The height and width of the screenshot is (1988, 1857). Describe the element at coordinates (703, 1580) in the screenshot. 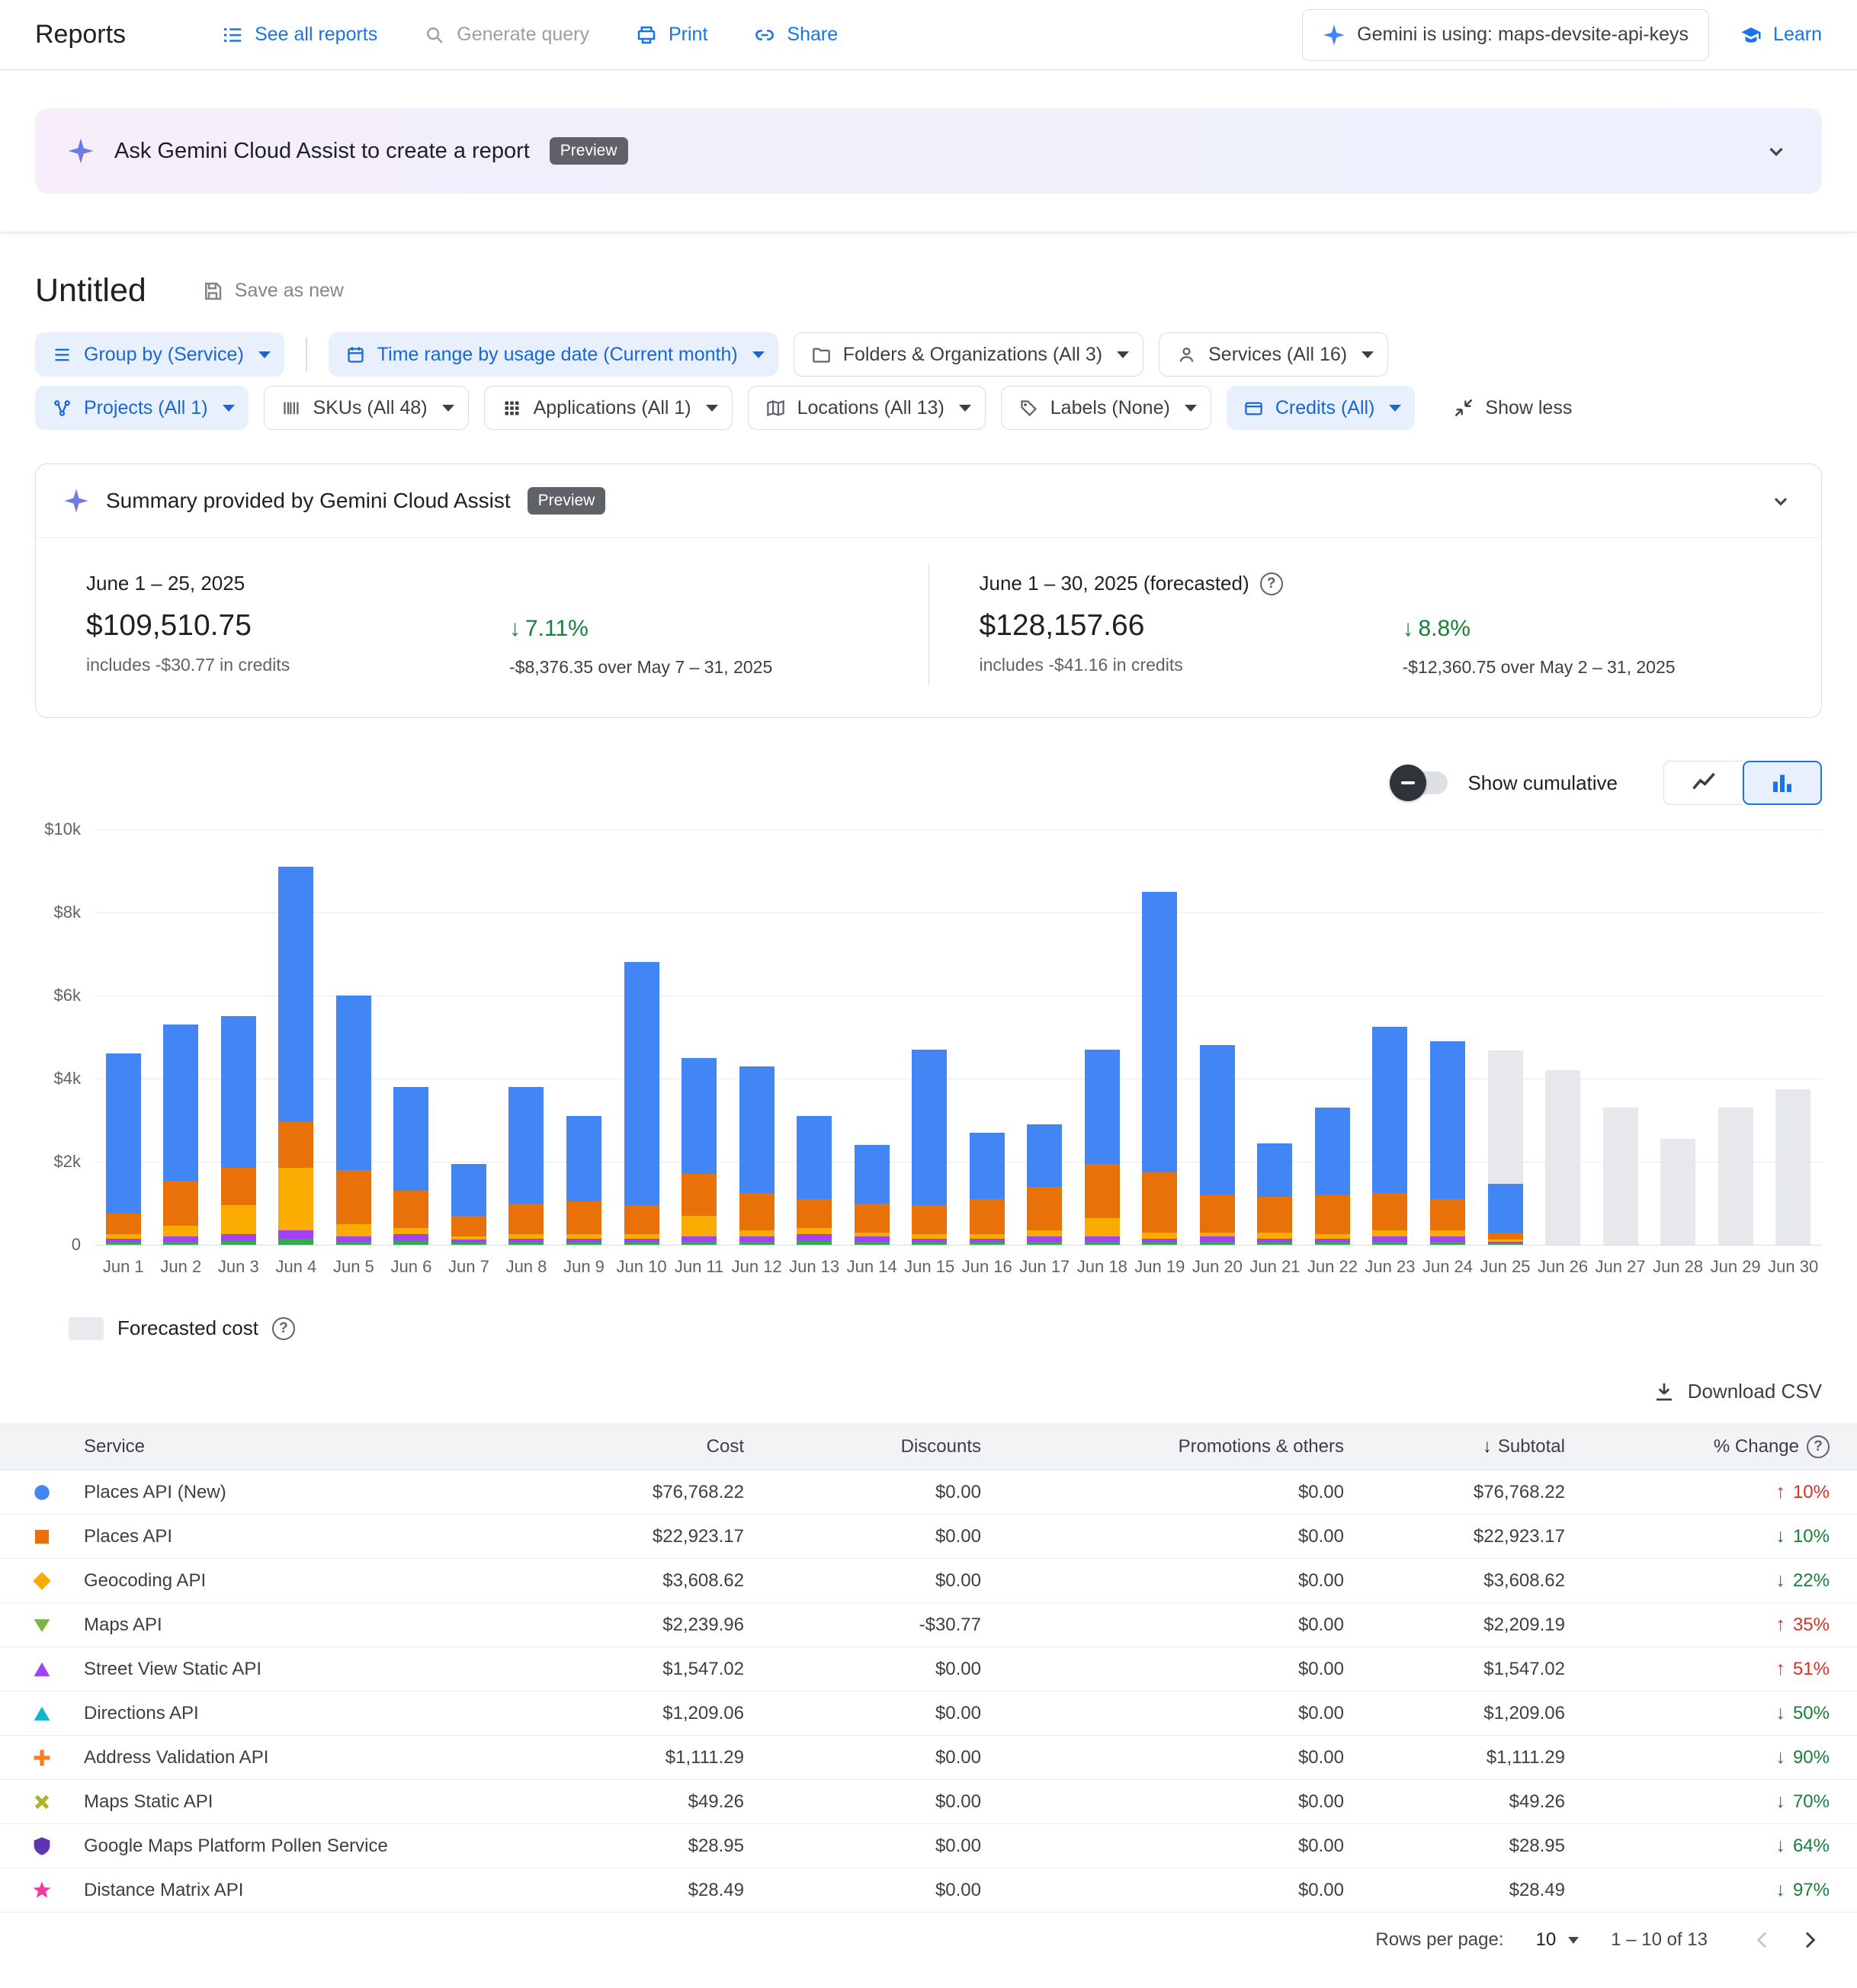

I see `cost-cell: $3,608.62` at that location.